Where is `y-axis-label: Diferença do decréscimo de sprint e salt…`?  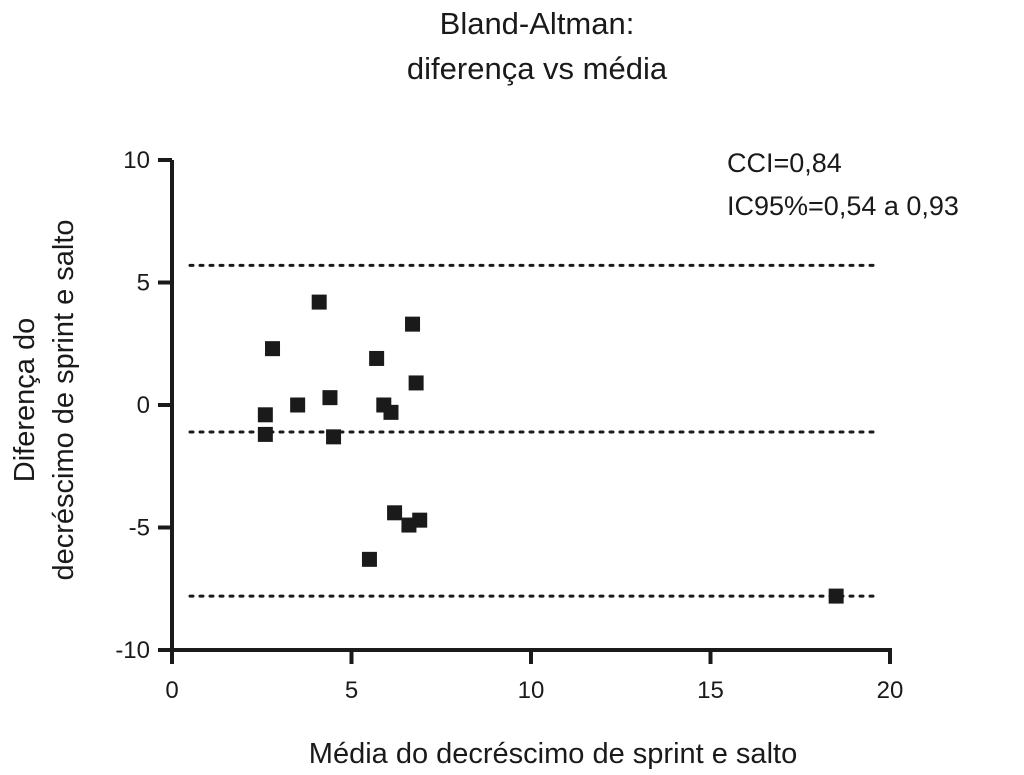
y-axis-label: Diferença do decréscimo de sprint e salt… is located at coordinates (44, 399).